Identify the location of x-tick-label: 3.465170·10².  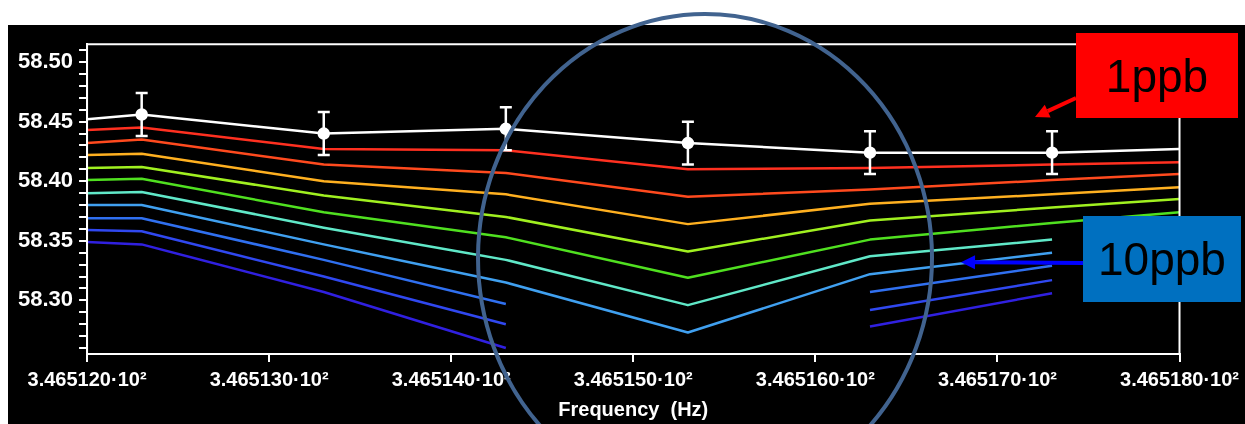
(997, 378).